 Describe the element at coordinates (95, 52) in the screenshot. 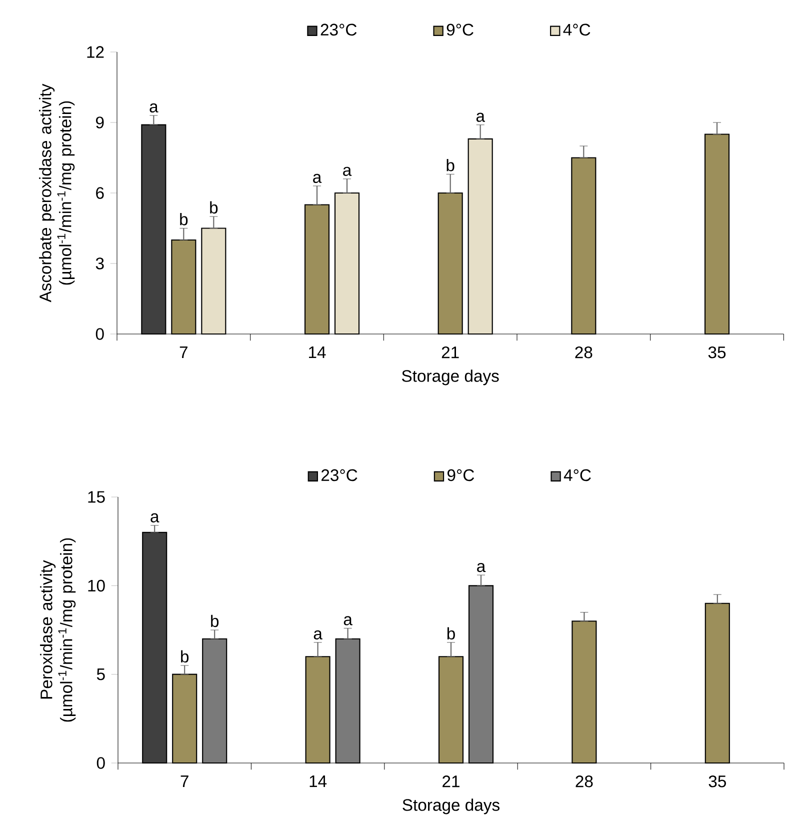

I see `y-tick-label: 12` at that location.